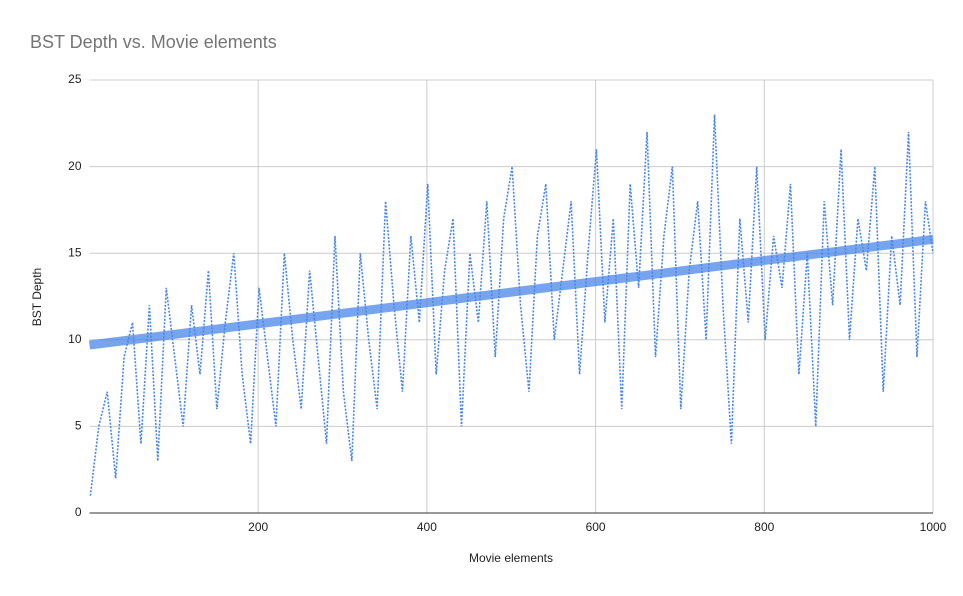  What do you see at coordinates (427, 527) in the screenshot?
I see `x-tick-label: 400` at bounding box center [427, 527].